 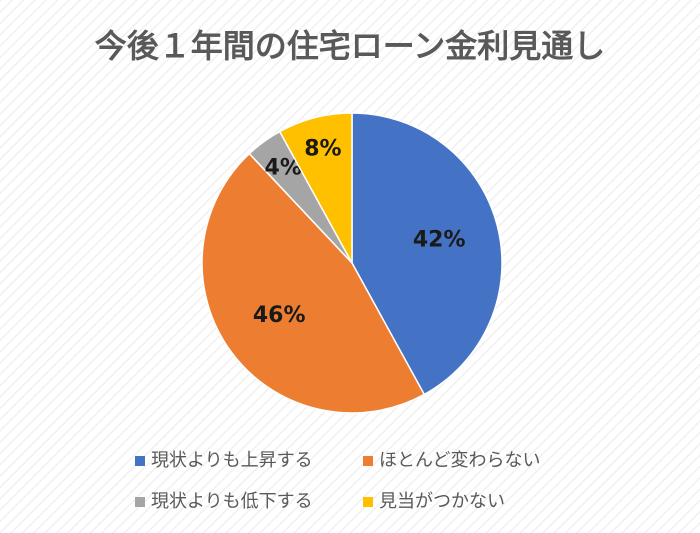 What do you see at coordinates (442, 501) in the screenshot?
I see `legend-label: 見当がつかない` at bounding box center [442, 501].